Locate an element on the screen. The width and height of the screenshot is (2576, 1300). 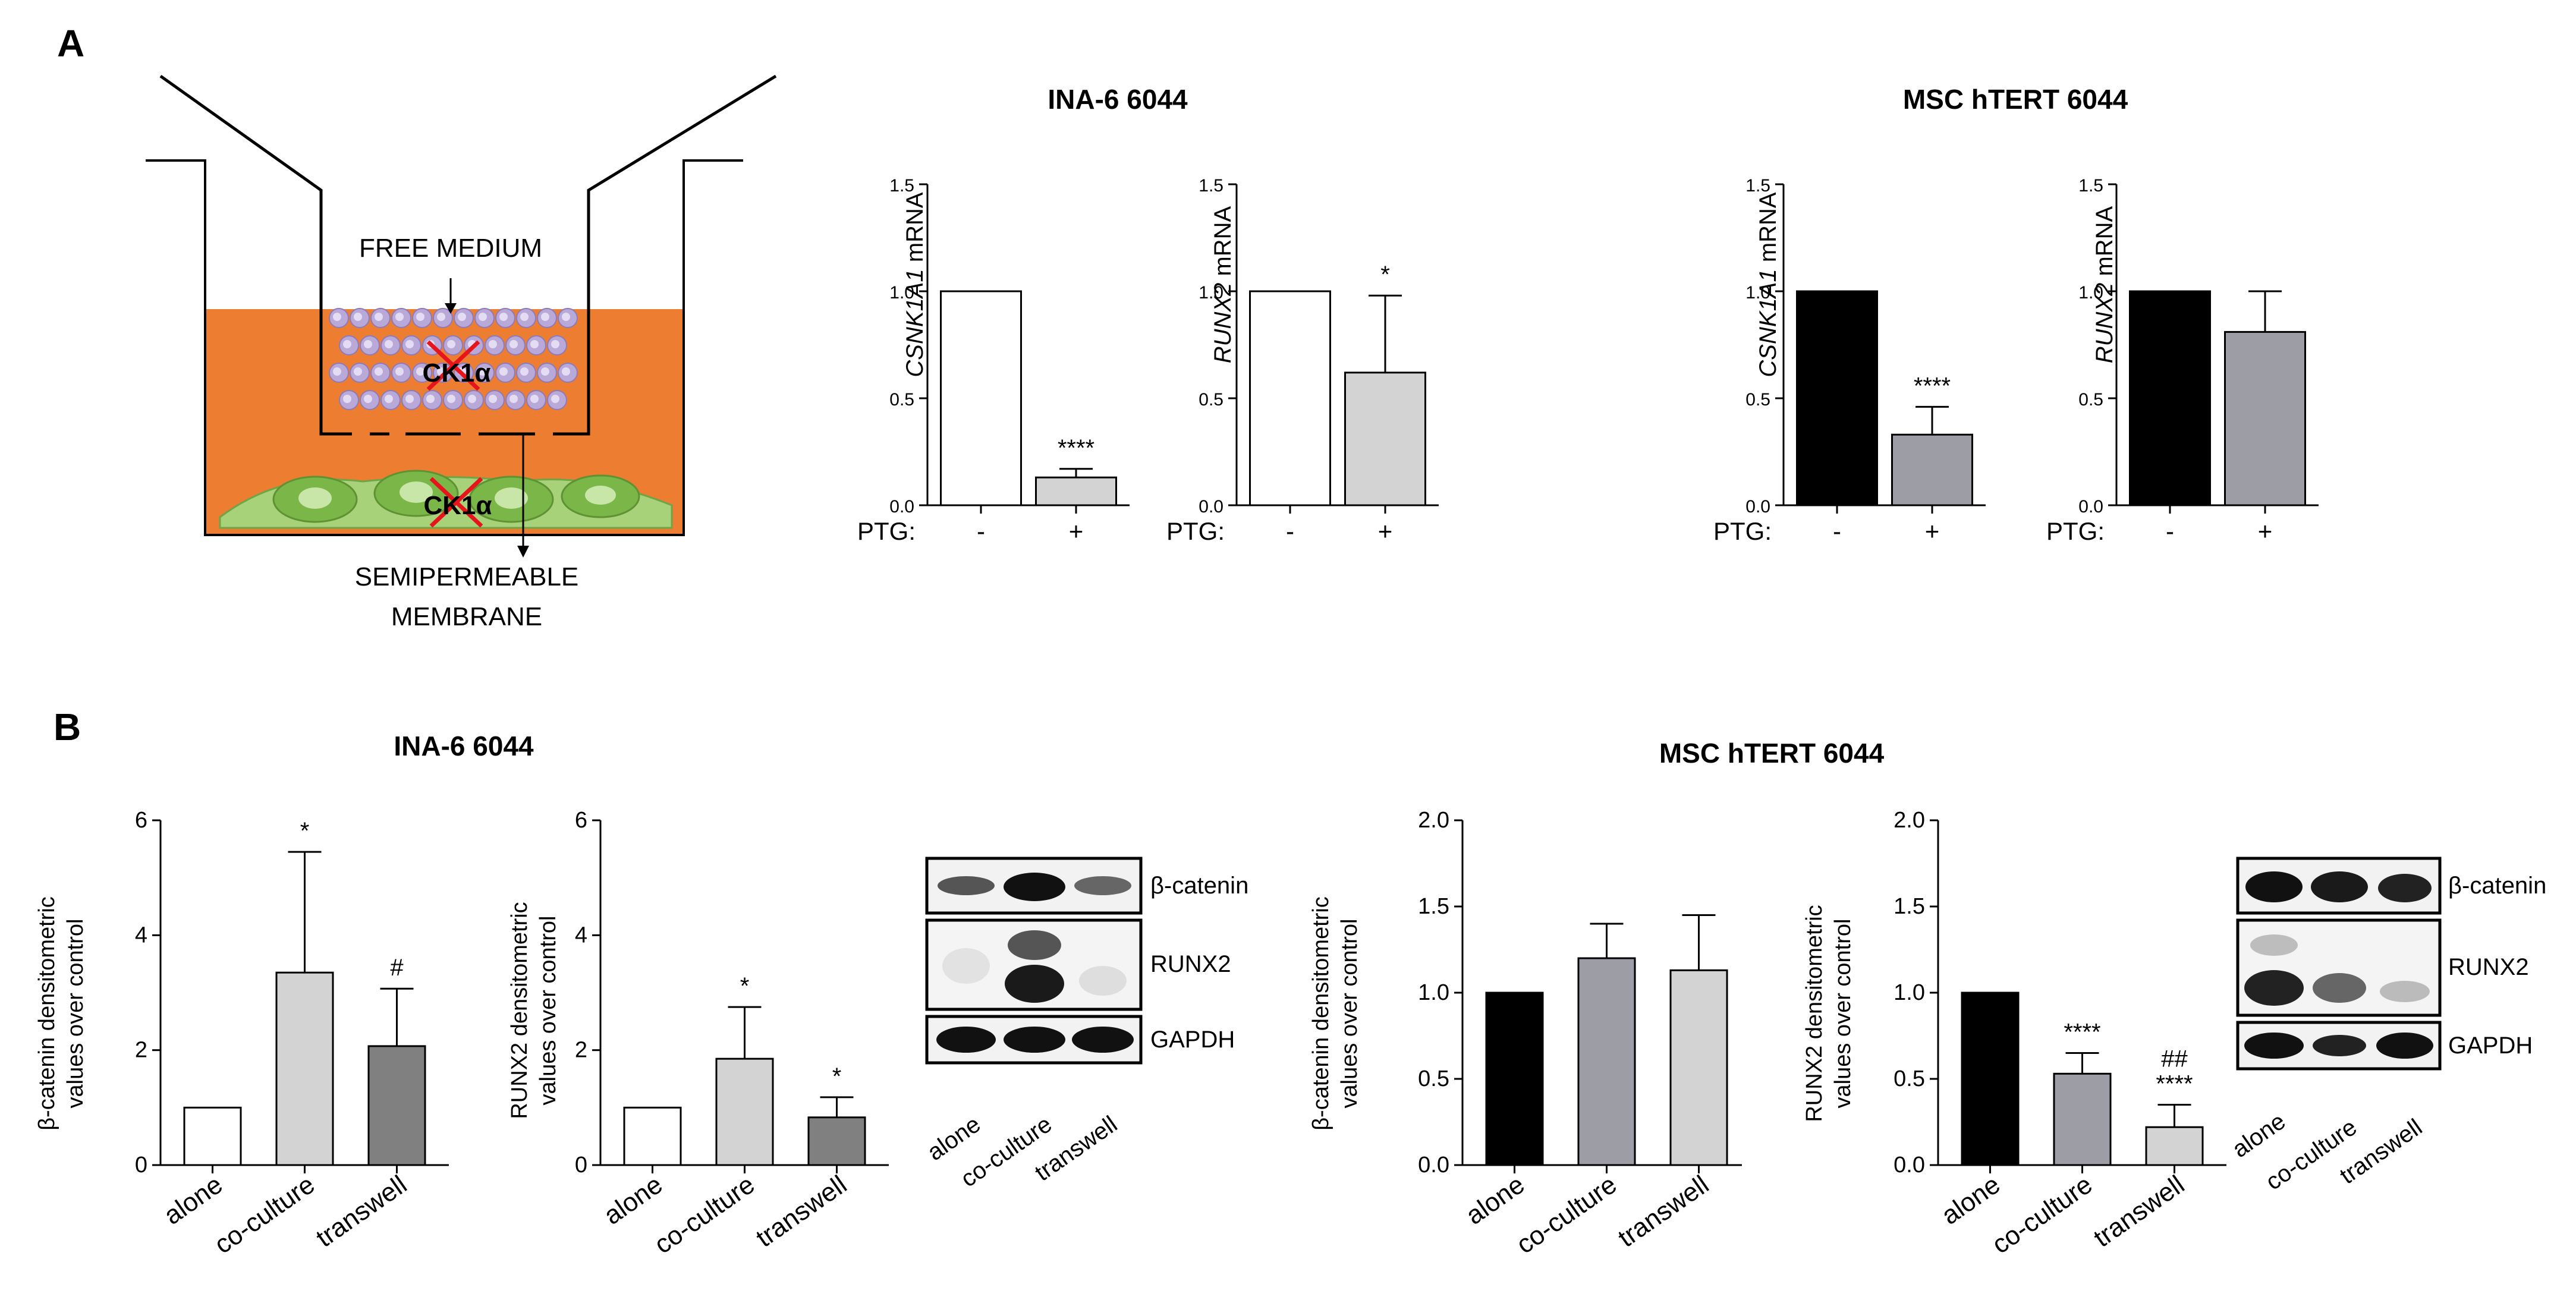
x-tick-label: alone is located at coordinates (1970, 1200).